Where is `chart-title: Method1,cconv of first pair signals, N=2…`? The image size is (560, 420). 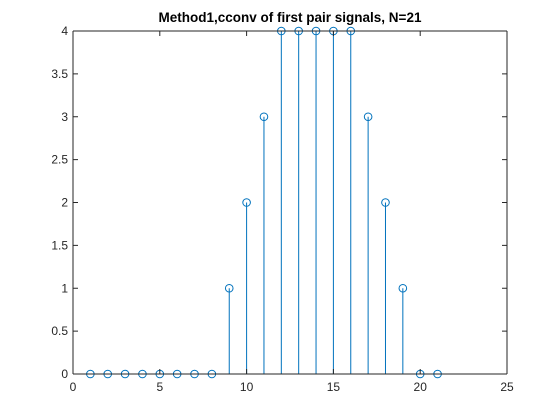
chart-title: Method1,cconv of first pair signals, N=2… is located at coordinates (290, 17).